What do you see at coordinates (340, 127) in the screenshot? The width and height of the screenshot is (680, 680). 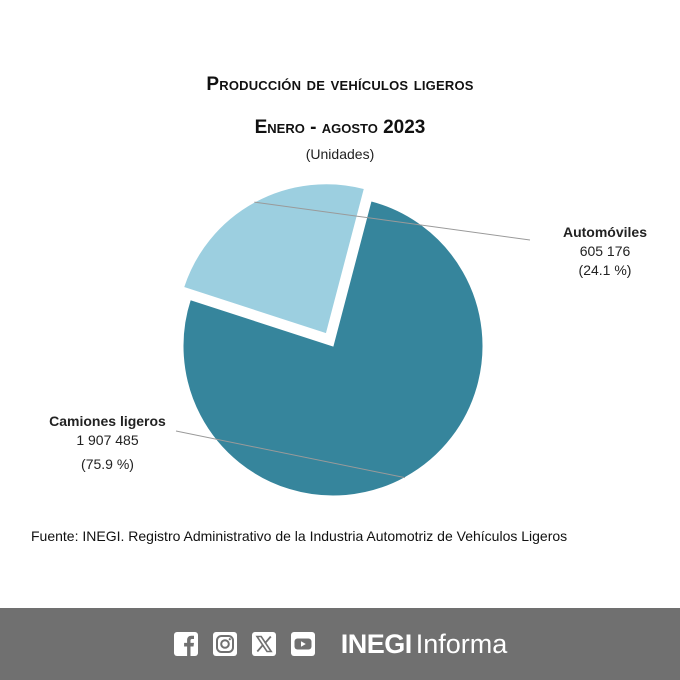 I see `chart-subtitle: Enero - agosto 2023` at bounding box center [340, 127].